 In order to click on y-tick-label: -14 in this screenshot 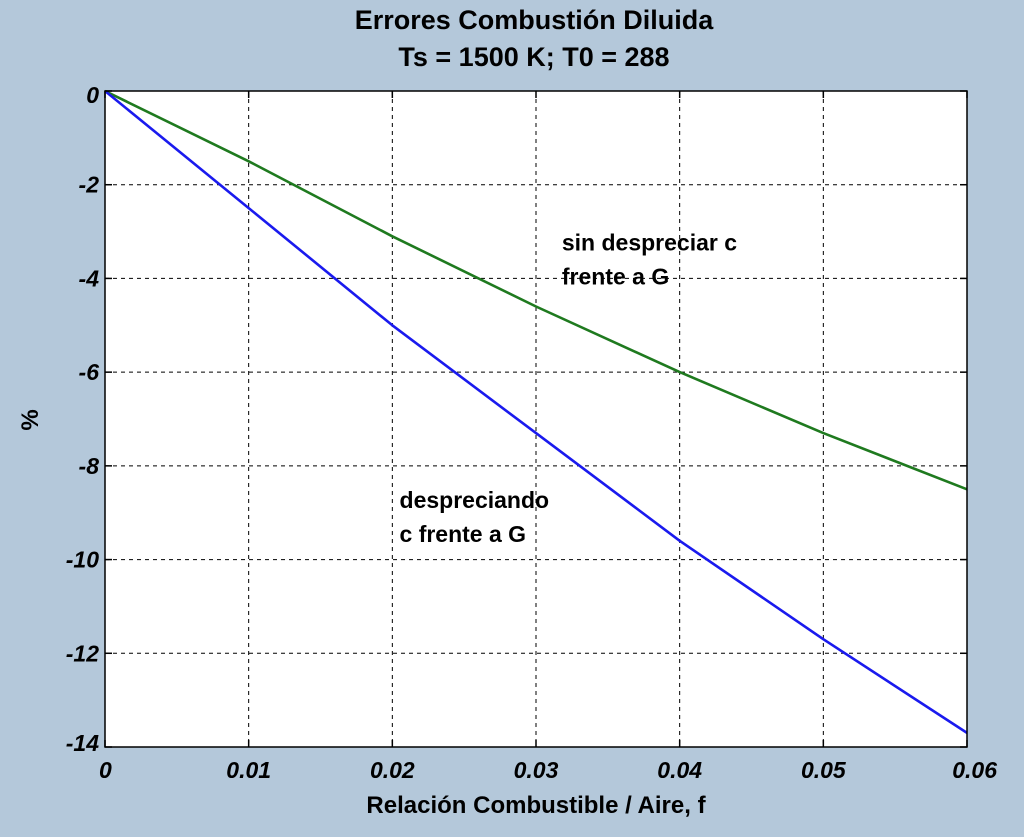, I will do `click(82, 743)`.